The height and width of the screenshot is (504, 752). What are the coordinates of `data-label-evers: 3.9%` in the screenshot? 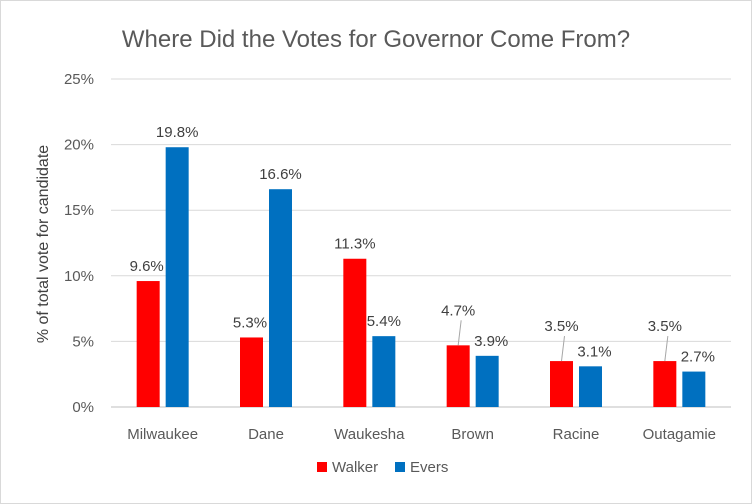 It's located at (491, 341).